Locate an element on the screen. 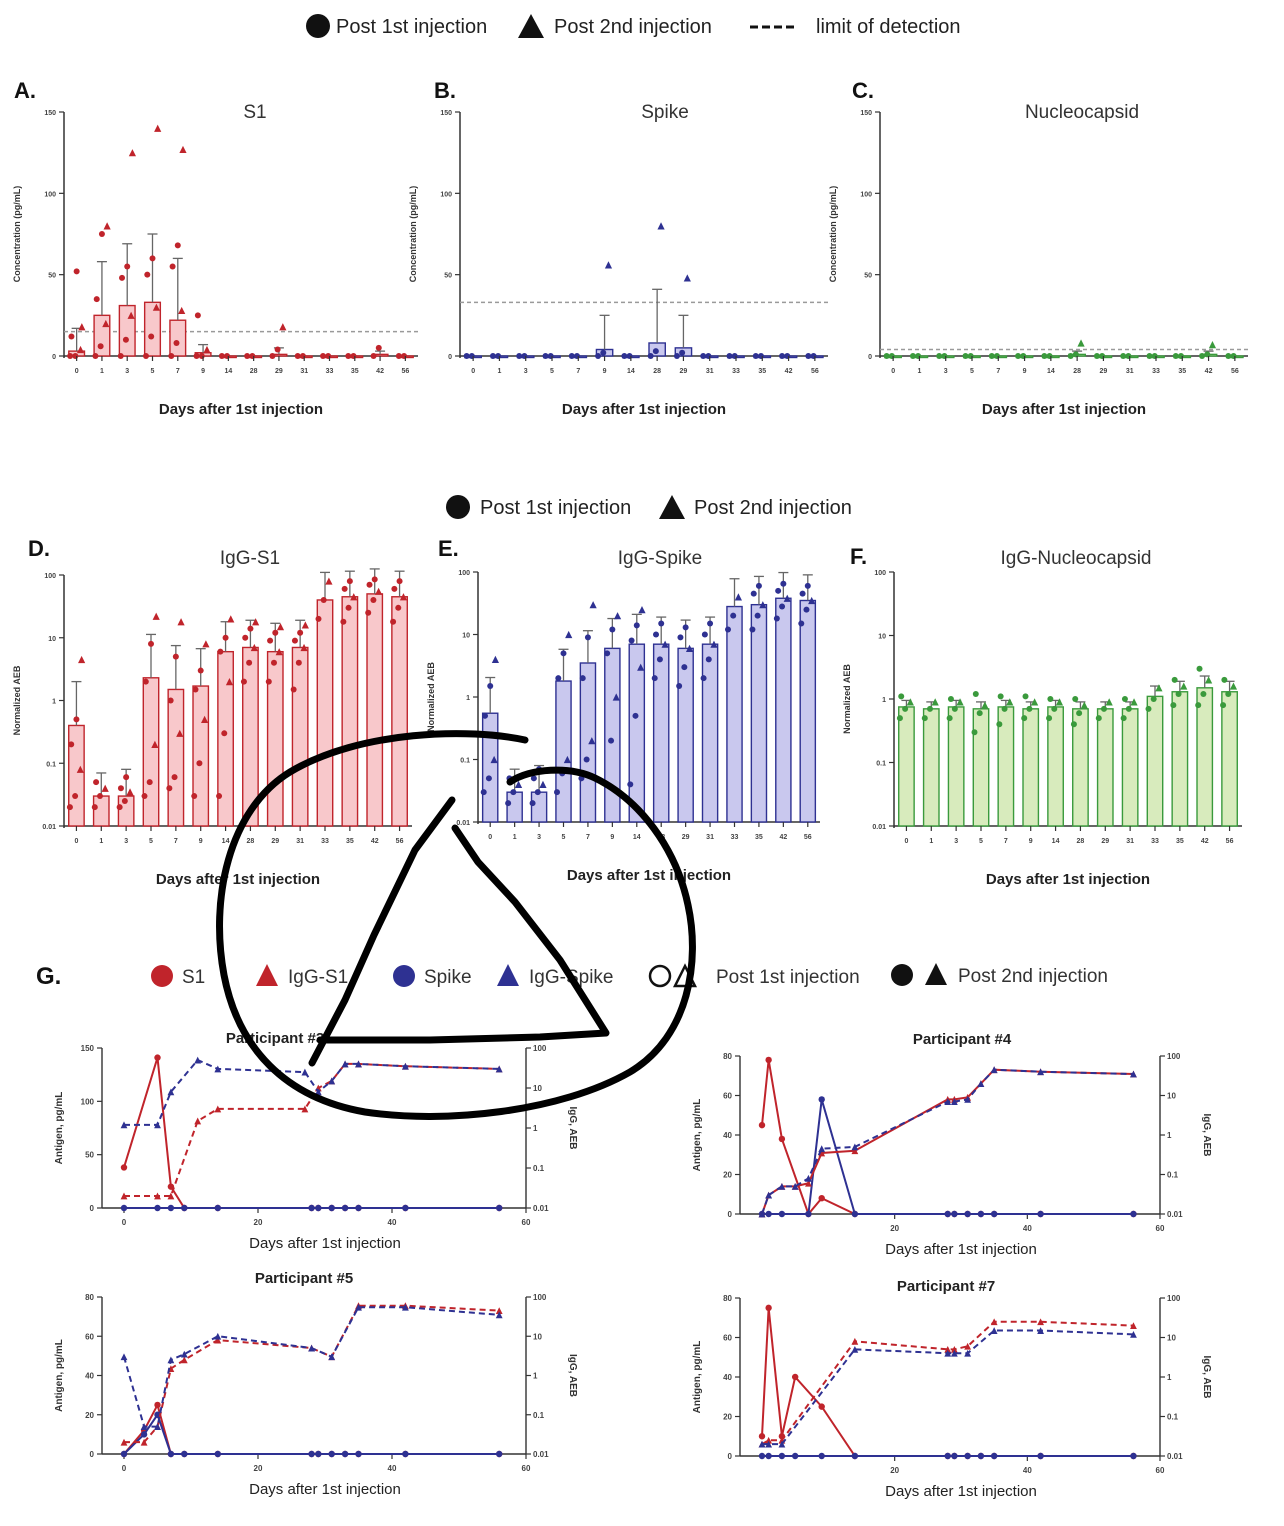 The image size is (1284, 1526). x-tick-label: 60 is located at coordinates (526, 1468).